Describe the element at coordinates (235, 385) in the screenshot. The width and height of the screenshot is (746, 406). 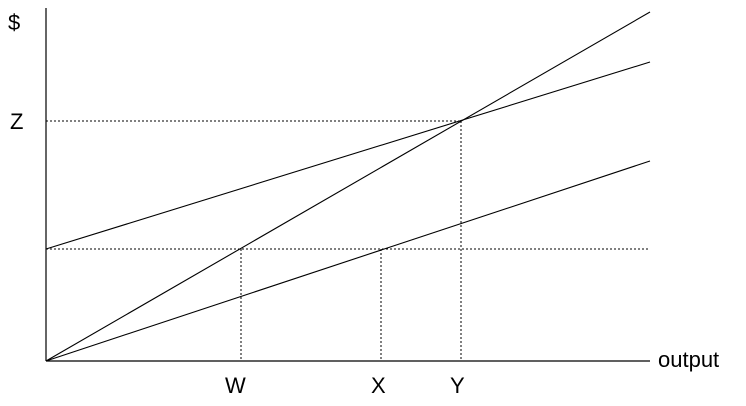
I see `w-label: W` at that location.